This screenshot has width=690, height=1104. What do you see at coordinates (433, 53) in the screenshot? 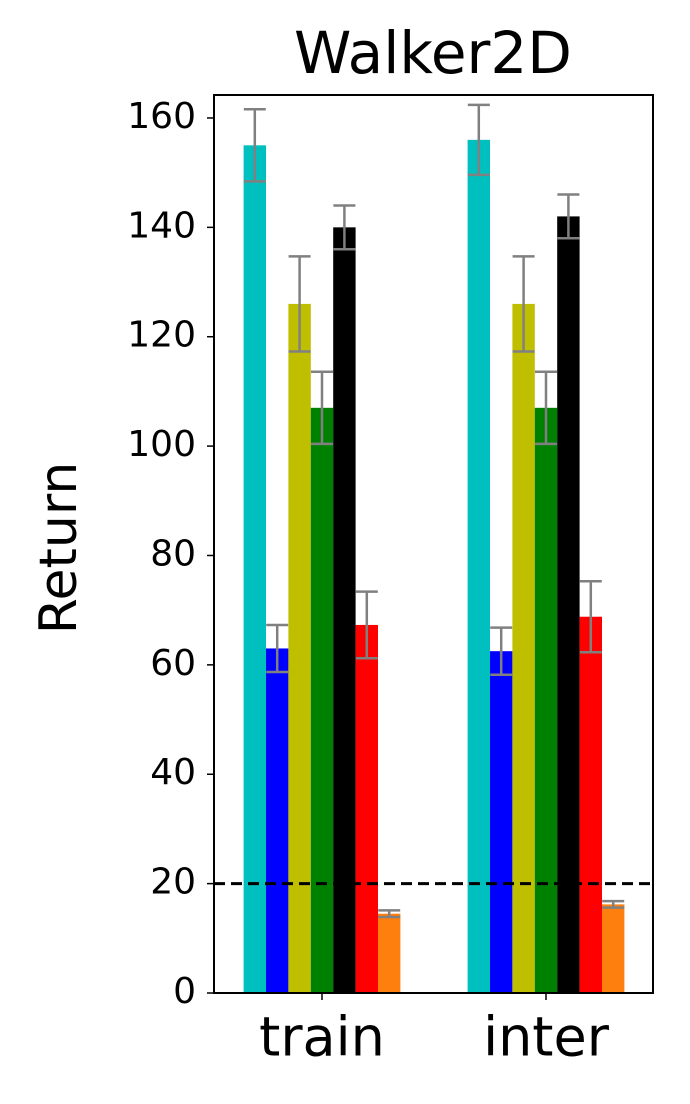
I see `chart-title: Walker2D` at bounding box center [433, 53].